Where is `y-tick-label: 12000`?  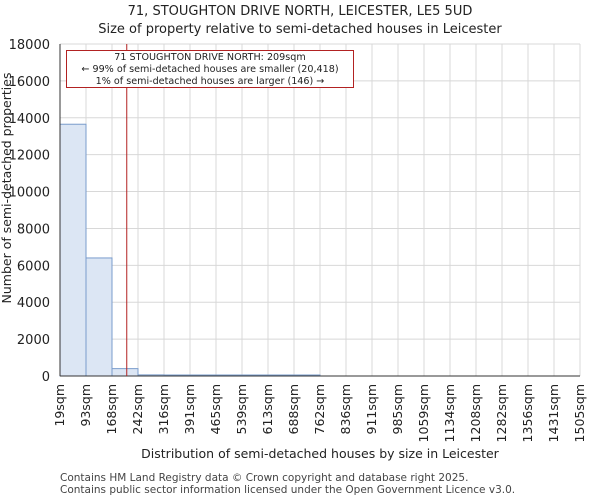
y-tick-label: 12000 is located at coordinates (29, 156).